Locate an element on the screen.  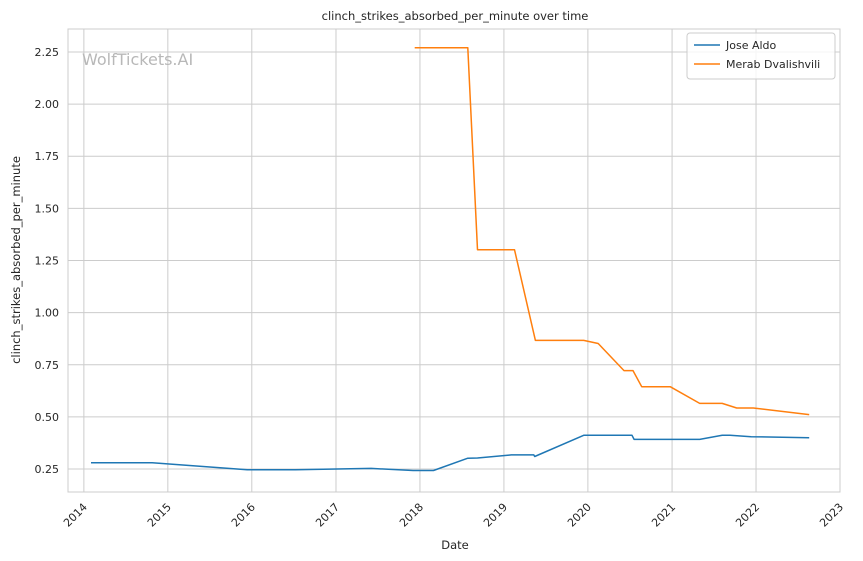
legend: Jose Aldo Merab Dvalishvili is located at coordinates (761, 56).